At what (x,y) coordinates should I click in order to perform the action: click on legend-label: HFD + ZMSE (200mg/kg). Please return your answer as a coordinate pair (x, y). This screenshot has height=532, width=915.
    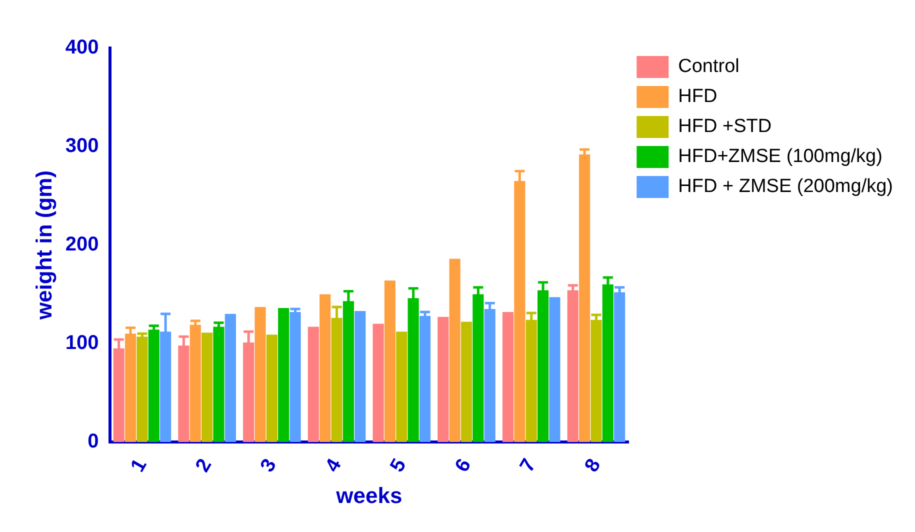
    Looking at the image, I should click on (786, 187).